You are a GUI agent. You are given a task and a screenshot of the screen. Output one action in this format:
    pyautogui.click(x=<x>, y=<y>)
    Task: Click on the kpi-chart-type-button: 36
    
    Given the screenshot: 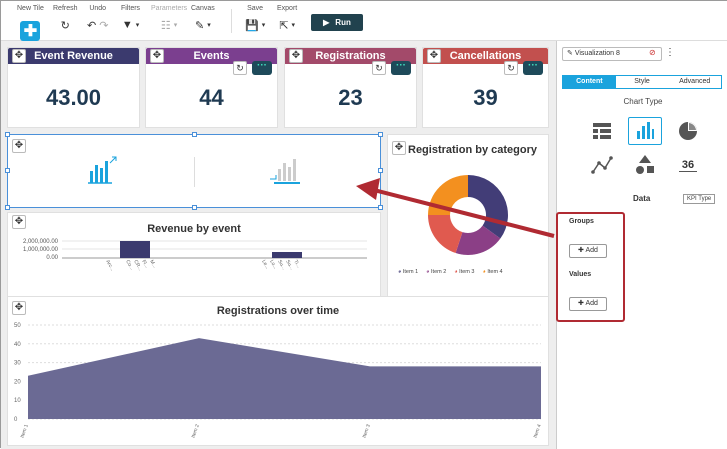 What is the action you would take?
    pyautogui.click(x=688, y=165)
    